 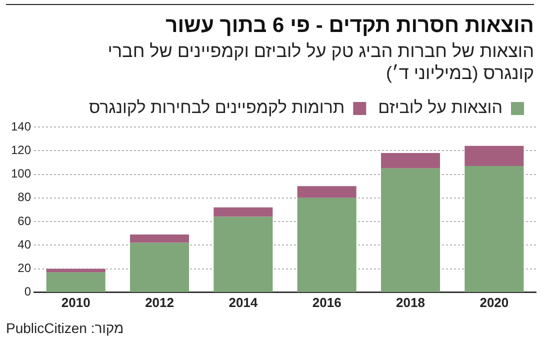 What do you see at coordinates (21, 173) in the screenshot?
I see `y-tick-label: 100` at bounding box center [21, 173].